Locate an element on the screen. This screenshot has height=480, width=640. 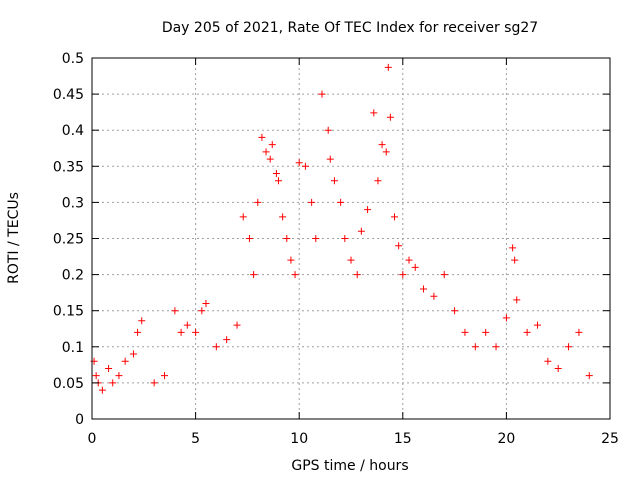
y-tick-label: 0.4 is located at coordinates (73, 131).